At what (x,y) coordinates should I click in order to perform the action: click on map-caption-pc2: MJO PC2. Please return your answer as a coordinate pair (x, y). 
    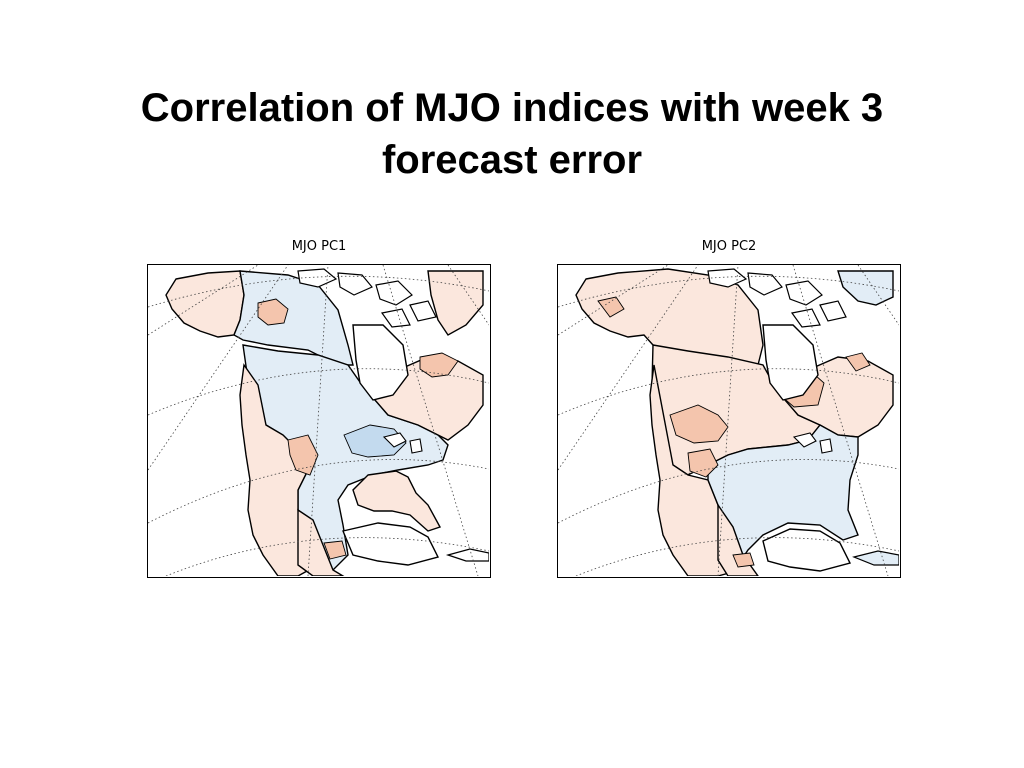
    Looking at the image, I should click on (729, 246).